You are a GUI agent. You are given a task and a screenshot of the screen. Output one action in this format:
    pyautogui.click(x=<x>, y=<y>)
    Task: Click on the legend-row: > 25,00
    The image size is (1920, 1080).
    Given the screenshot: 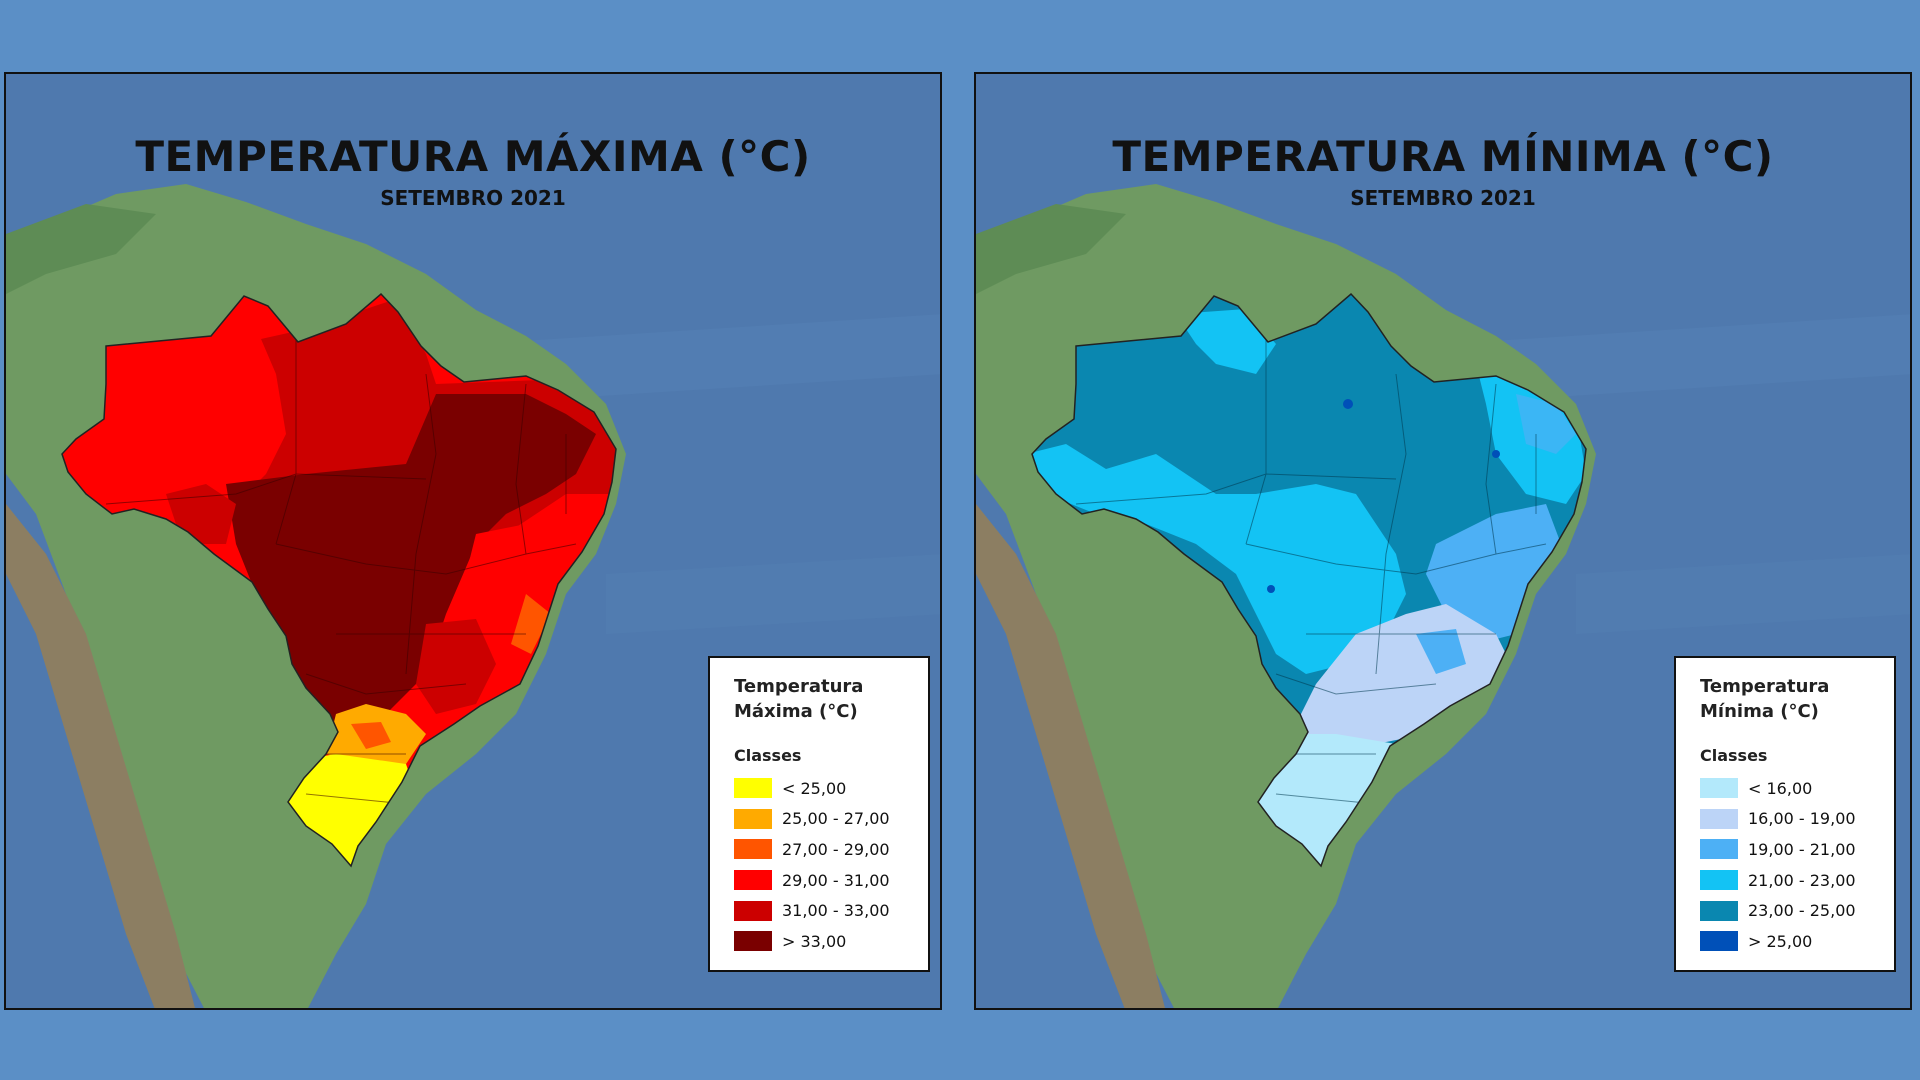 What is the action you would take?
    pyautogui.click(x=1789, y=941)
    